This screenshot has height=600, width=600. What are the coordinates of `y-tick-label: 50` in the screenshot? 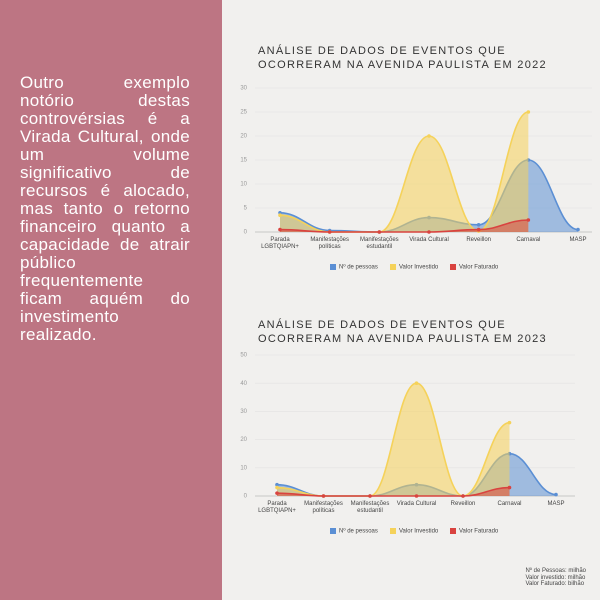 It's located at (243, 356).